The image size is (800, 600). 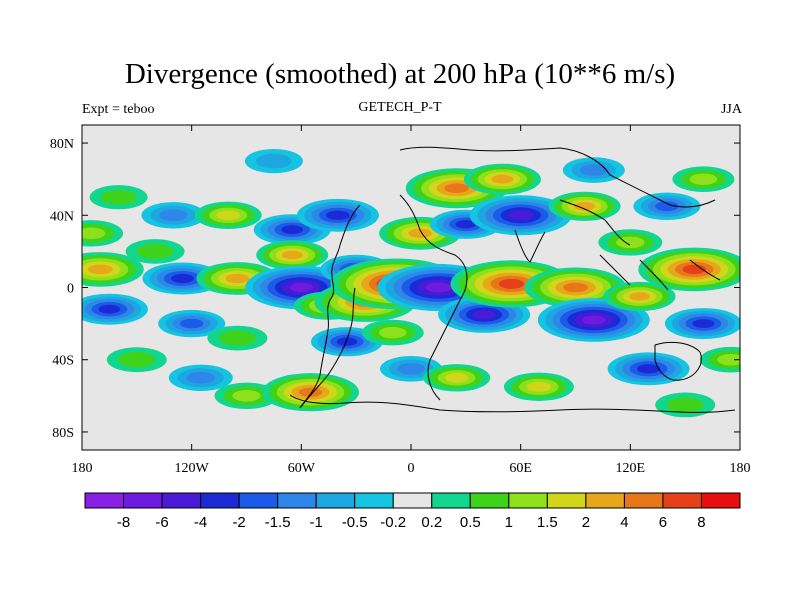 What do you see at coordinates (509, 522) in the screenshot?
I see `colorbar-label: 1` at bounding box center [509, 522].